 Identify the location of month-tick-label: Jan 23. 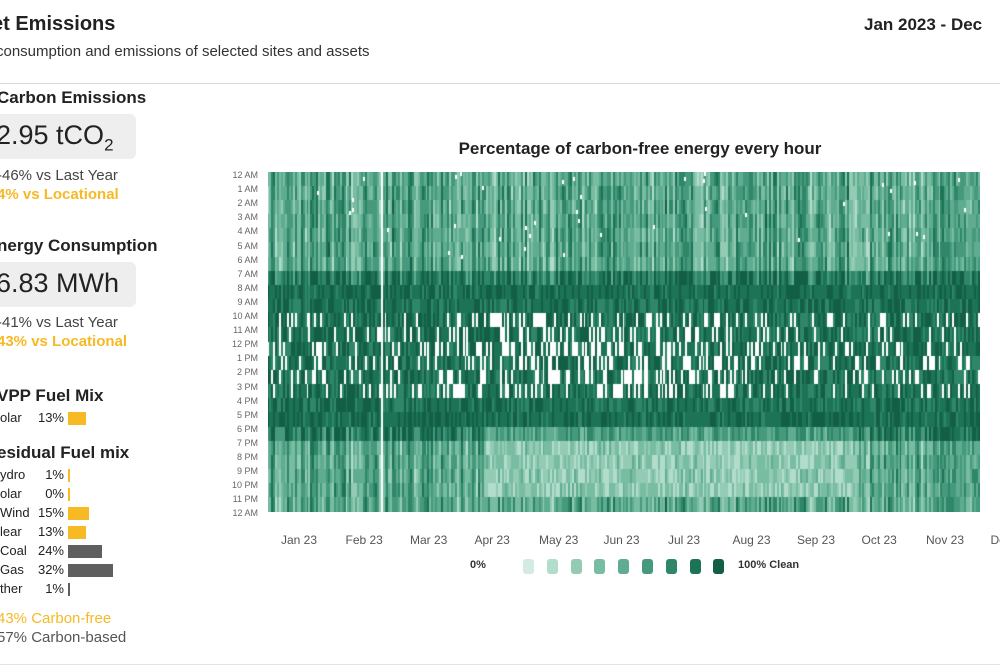
(299, 540).